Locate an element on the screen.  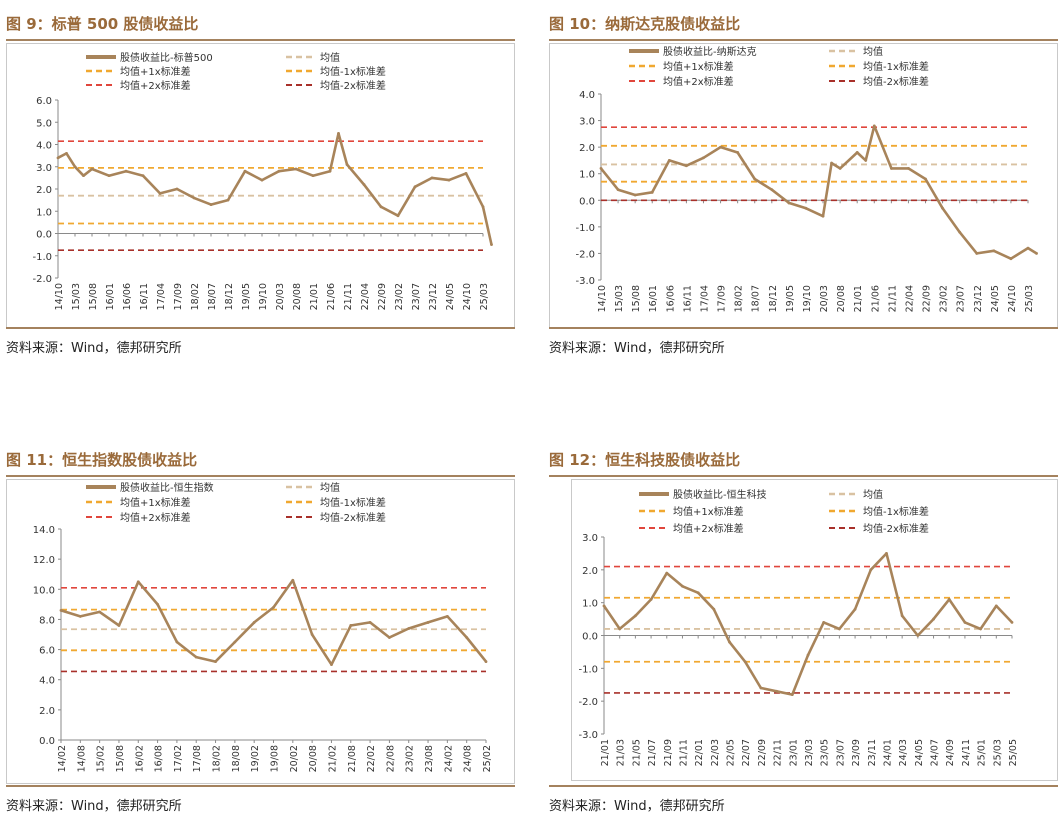
x-tick-label-2: 15/08 is located at coordinates (636, 298).